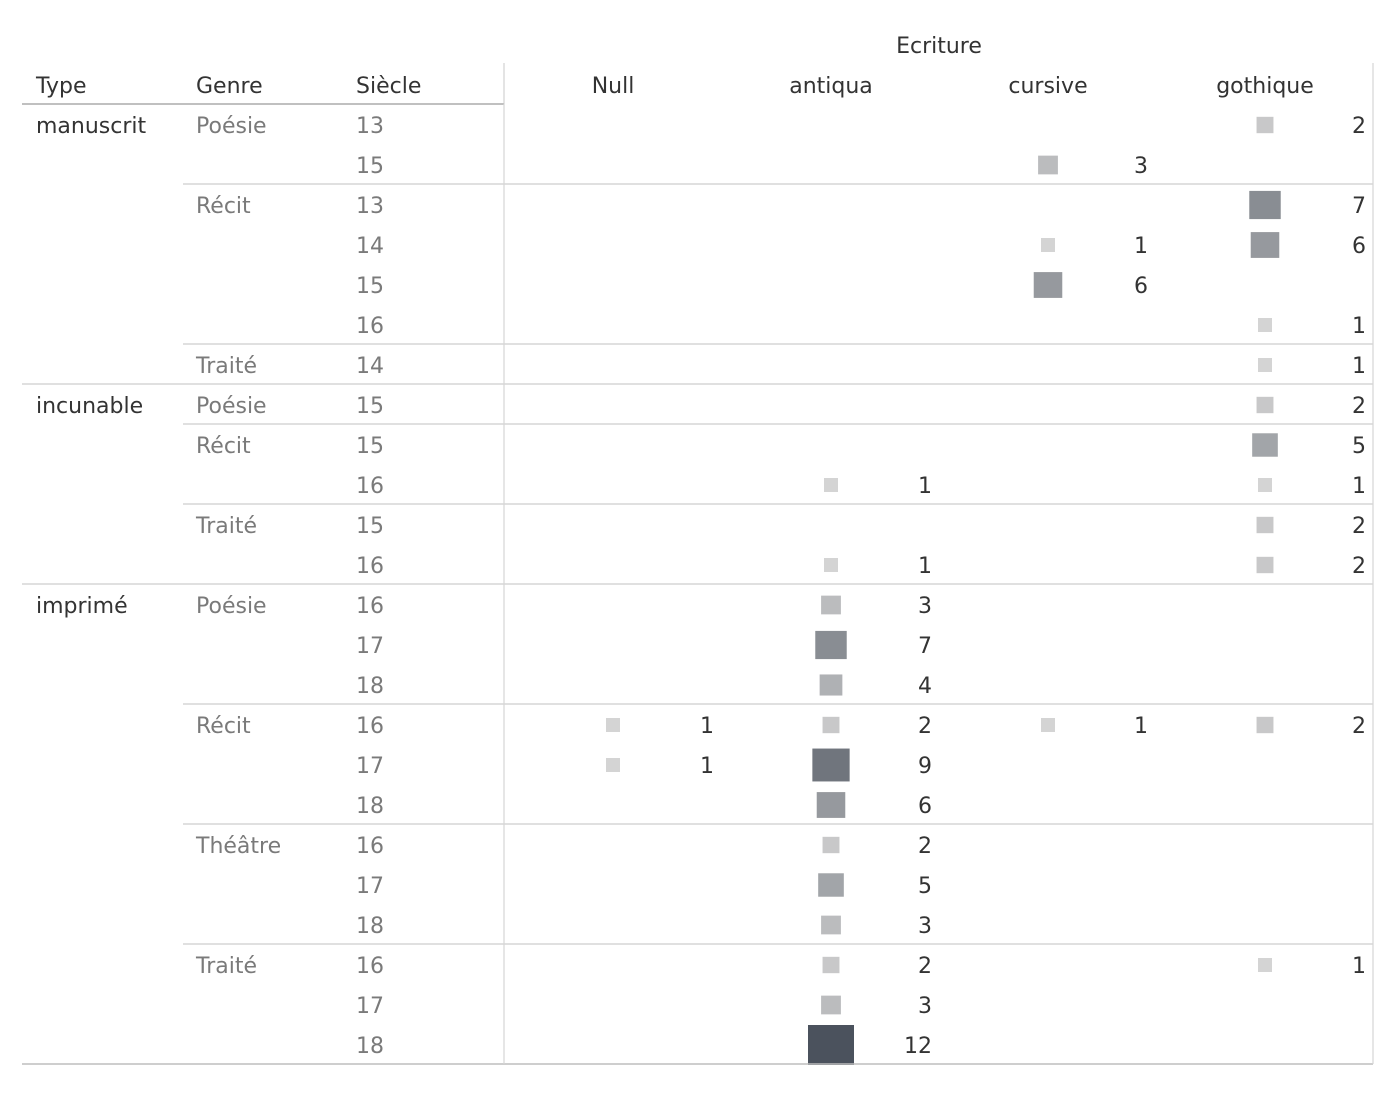  Describe the element at coordinates (238, 846) in the screenshot. I see `genre-label: Théâtre` at that location.